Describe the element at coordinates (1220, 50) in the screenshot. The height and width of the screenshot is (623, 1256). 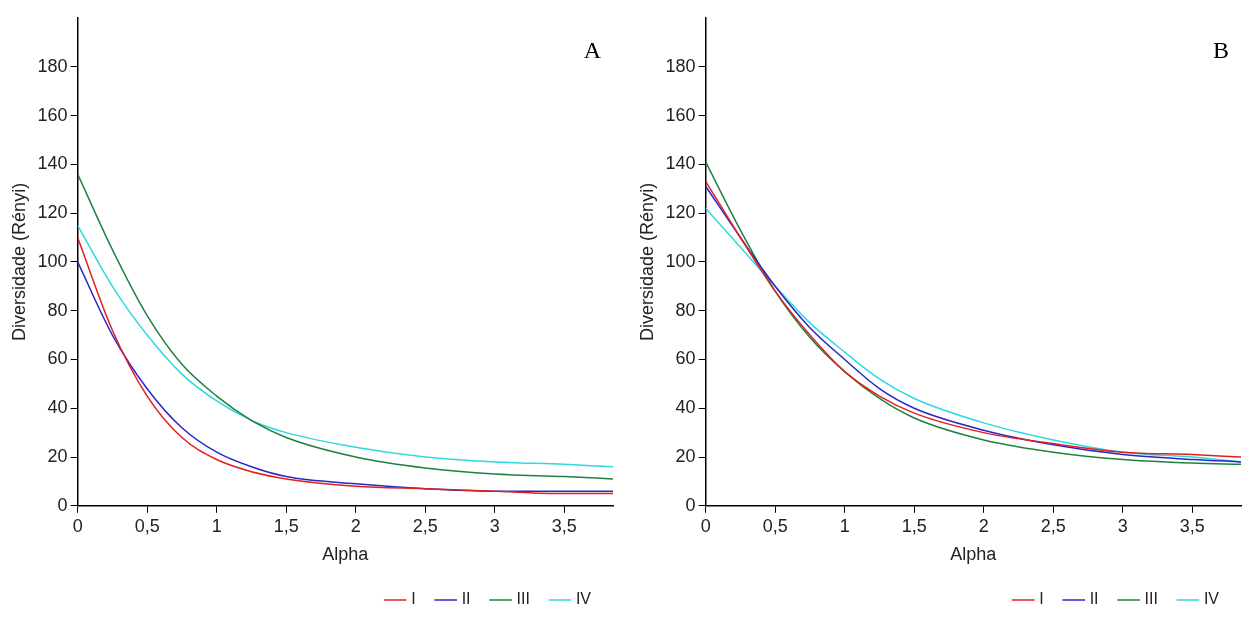
I see `annotation: B` at that location.